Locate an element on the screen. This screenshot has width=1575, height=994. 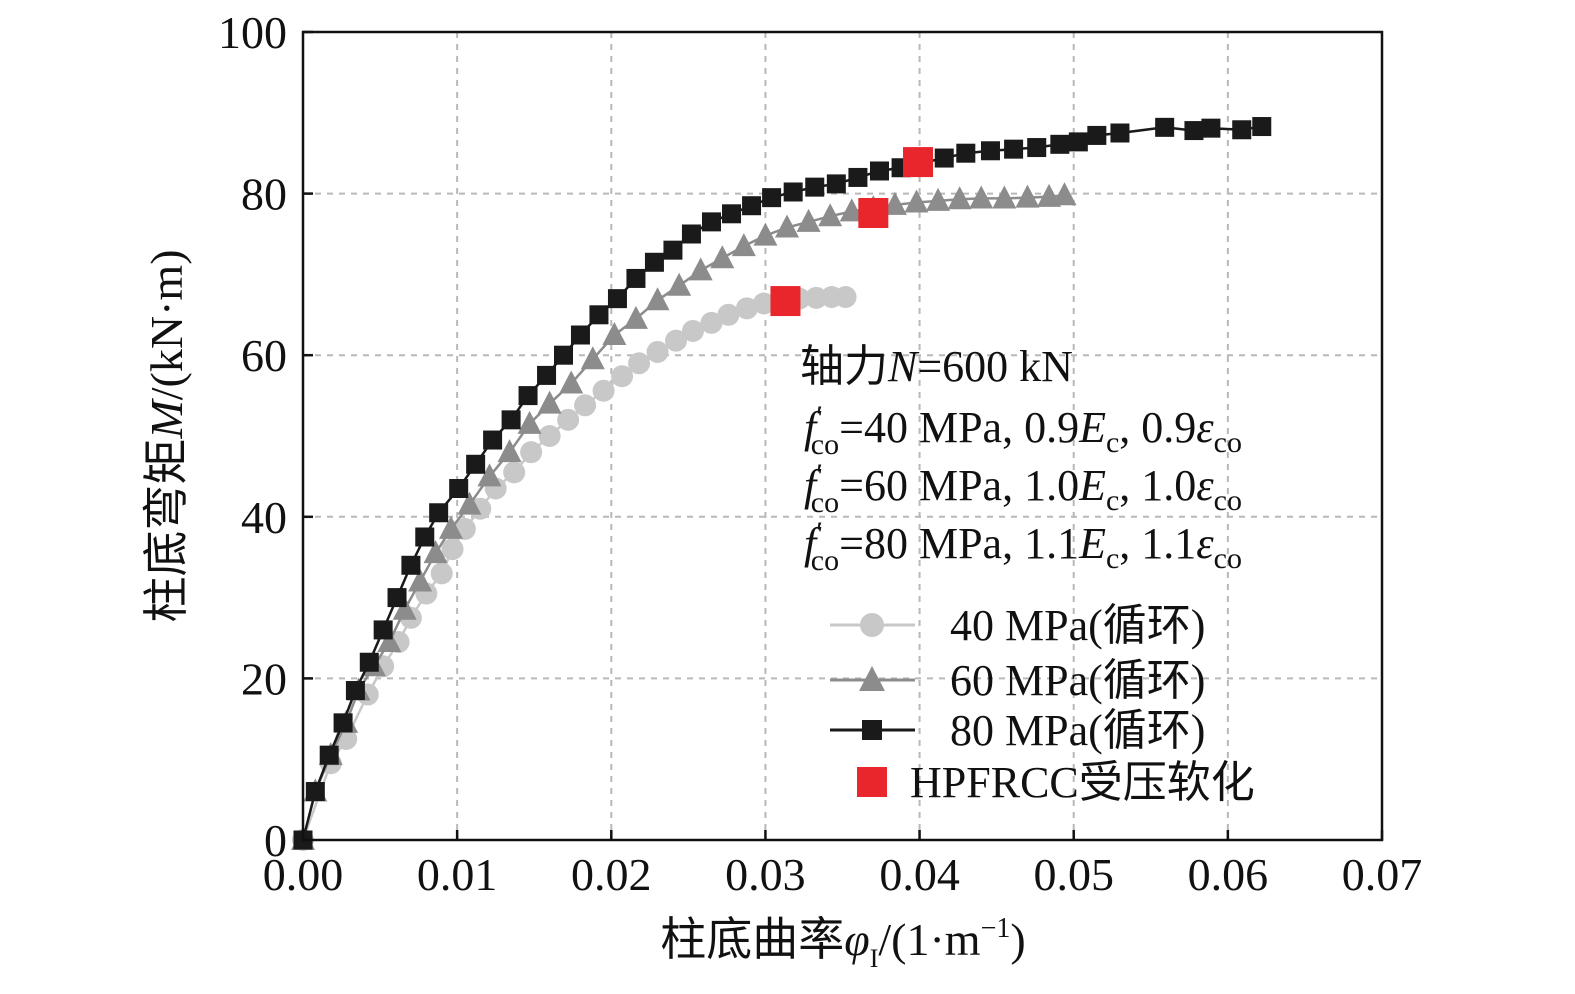
x-tick-label: 0.04 is located at coordinates (919, 874).